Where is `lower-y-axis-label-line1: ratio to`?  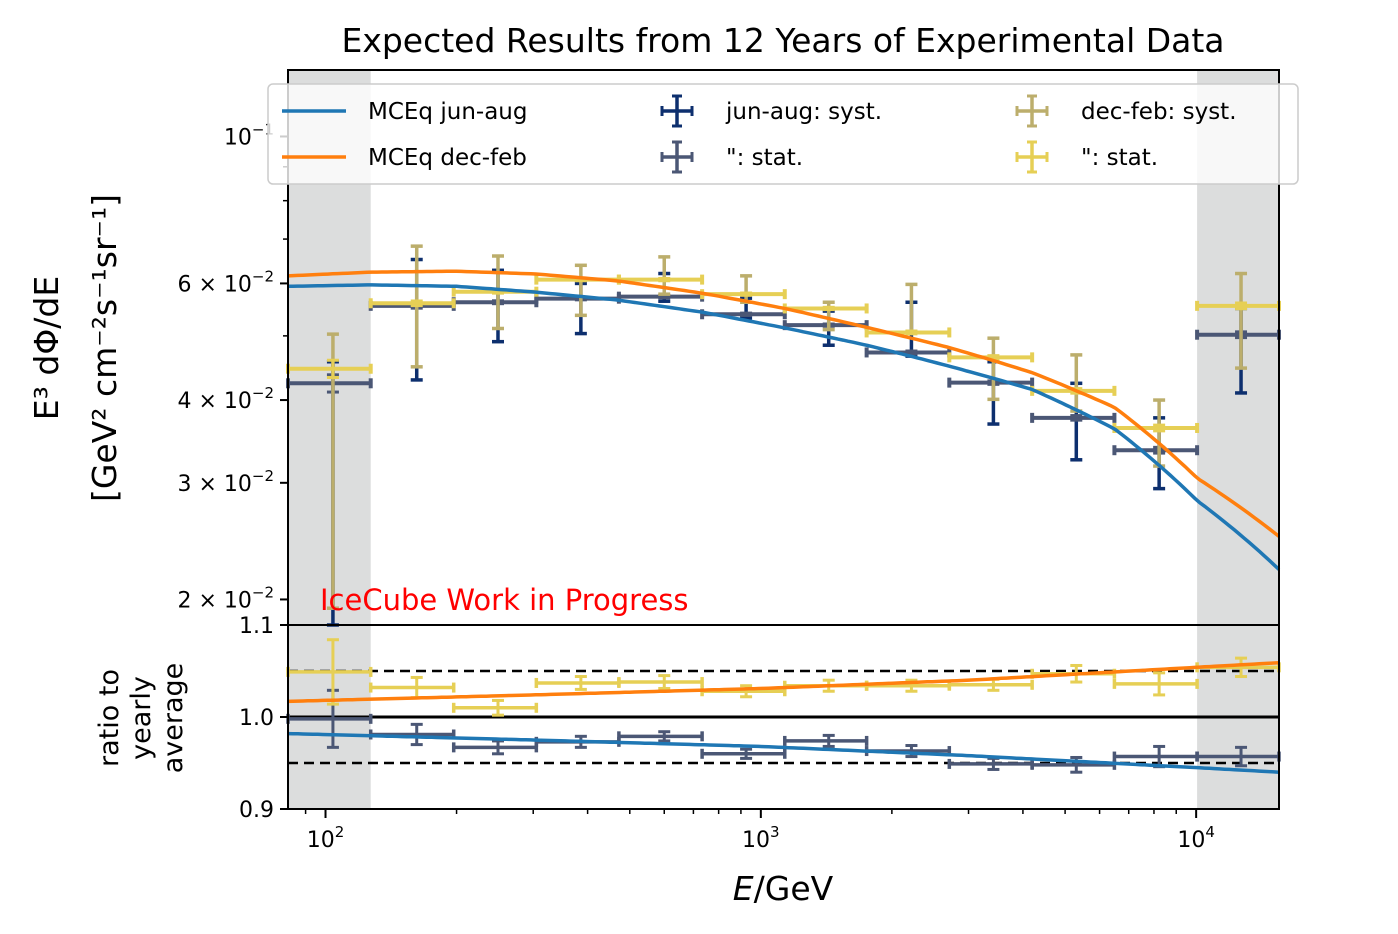 lower-y-axis-label-line1: ratio to is located at coordinates (109, 718).